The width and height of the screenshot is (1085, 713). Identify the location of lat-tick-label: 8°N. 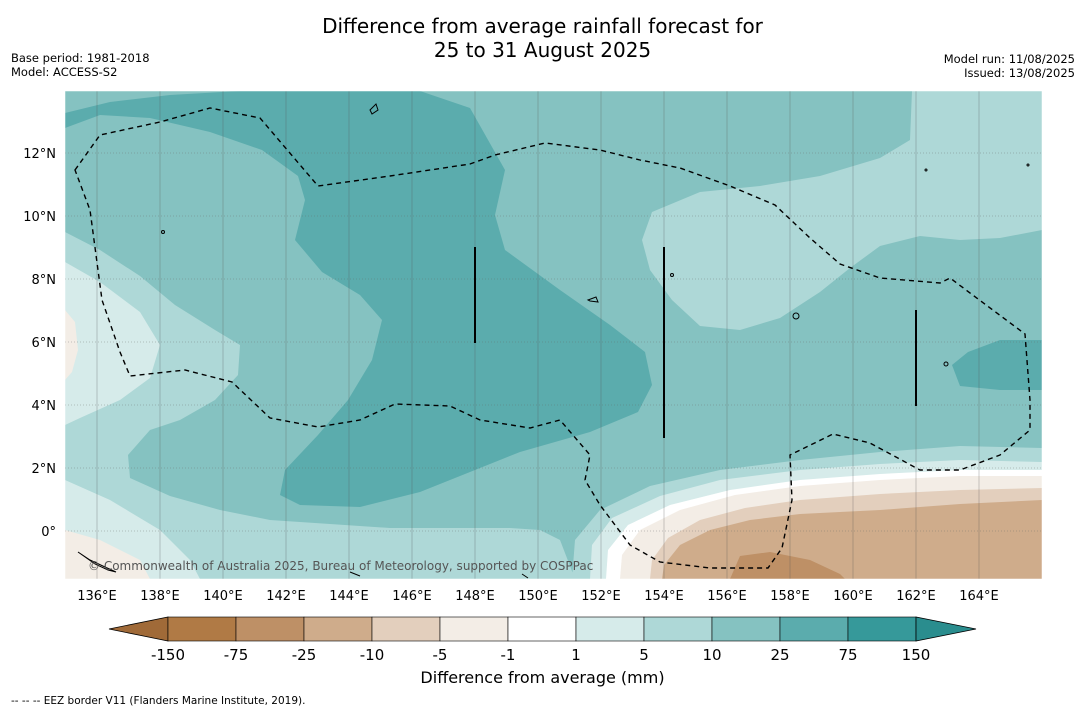
(44, 280).